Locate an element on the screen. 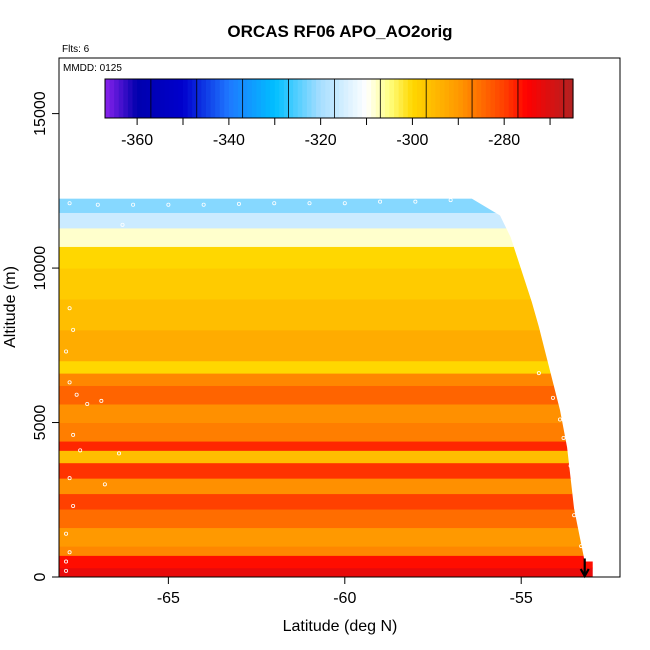 This screenshot has height=650, width=650. y-axis: 0 5000 10000 15000 is located at coordinates (45, 336).